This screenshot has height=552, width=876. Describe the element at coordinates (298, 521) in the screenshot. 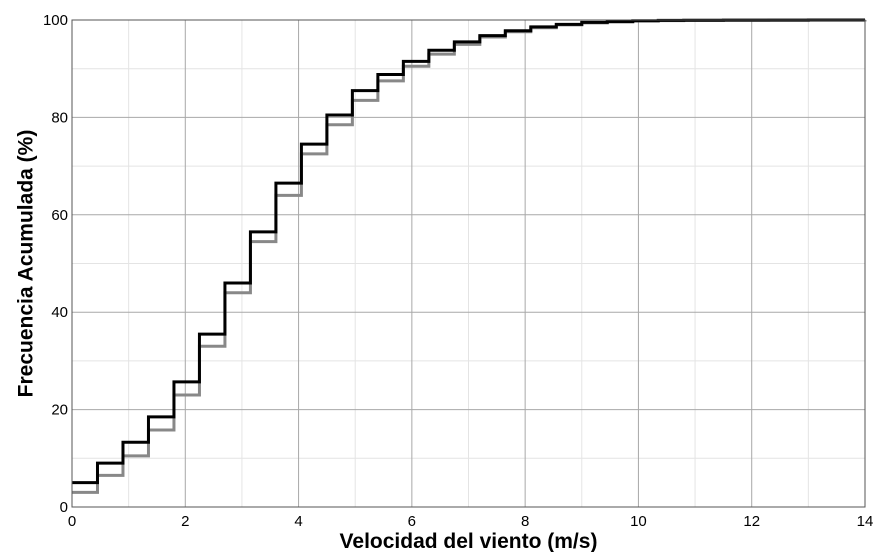

I see `x-tick-label: 4` at that location.